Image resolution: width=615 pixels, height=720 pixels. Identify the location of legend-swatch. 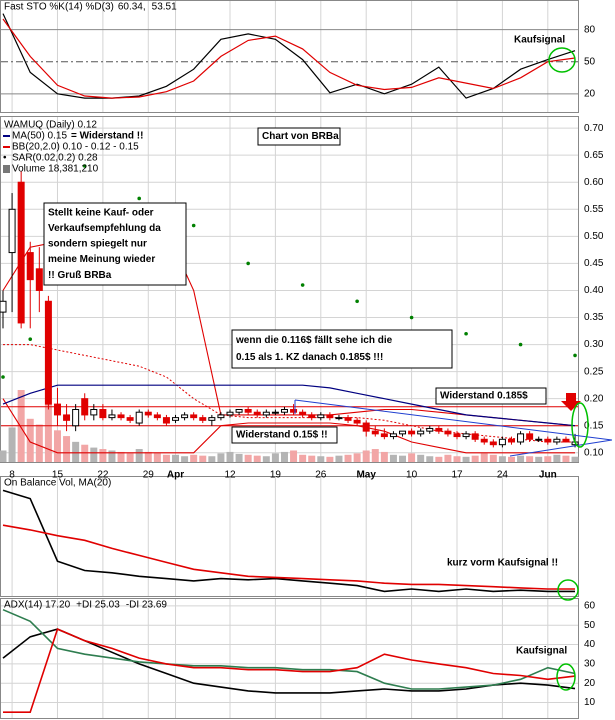
(6, 169).